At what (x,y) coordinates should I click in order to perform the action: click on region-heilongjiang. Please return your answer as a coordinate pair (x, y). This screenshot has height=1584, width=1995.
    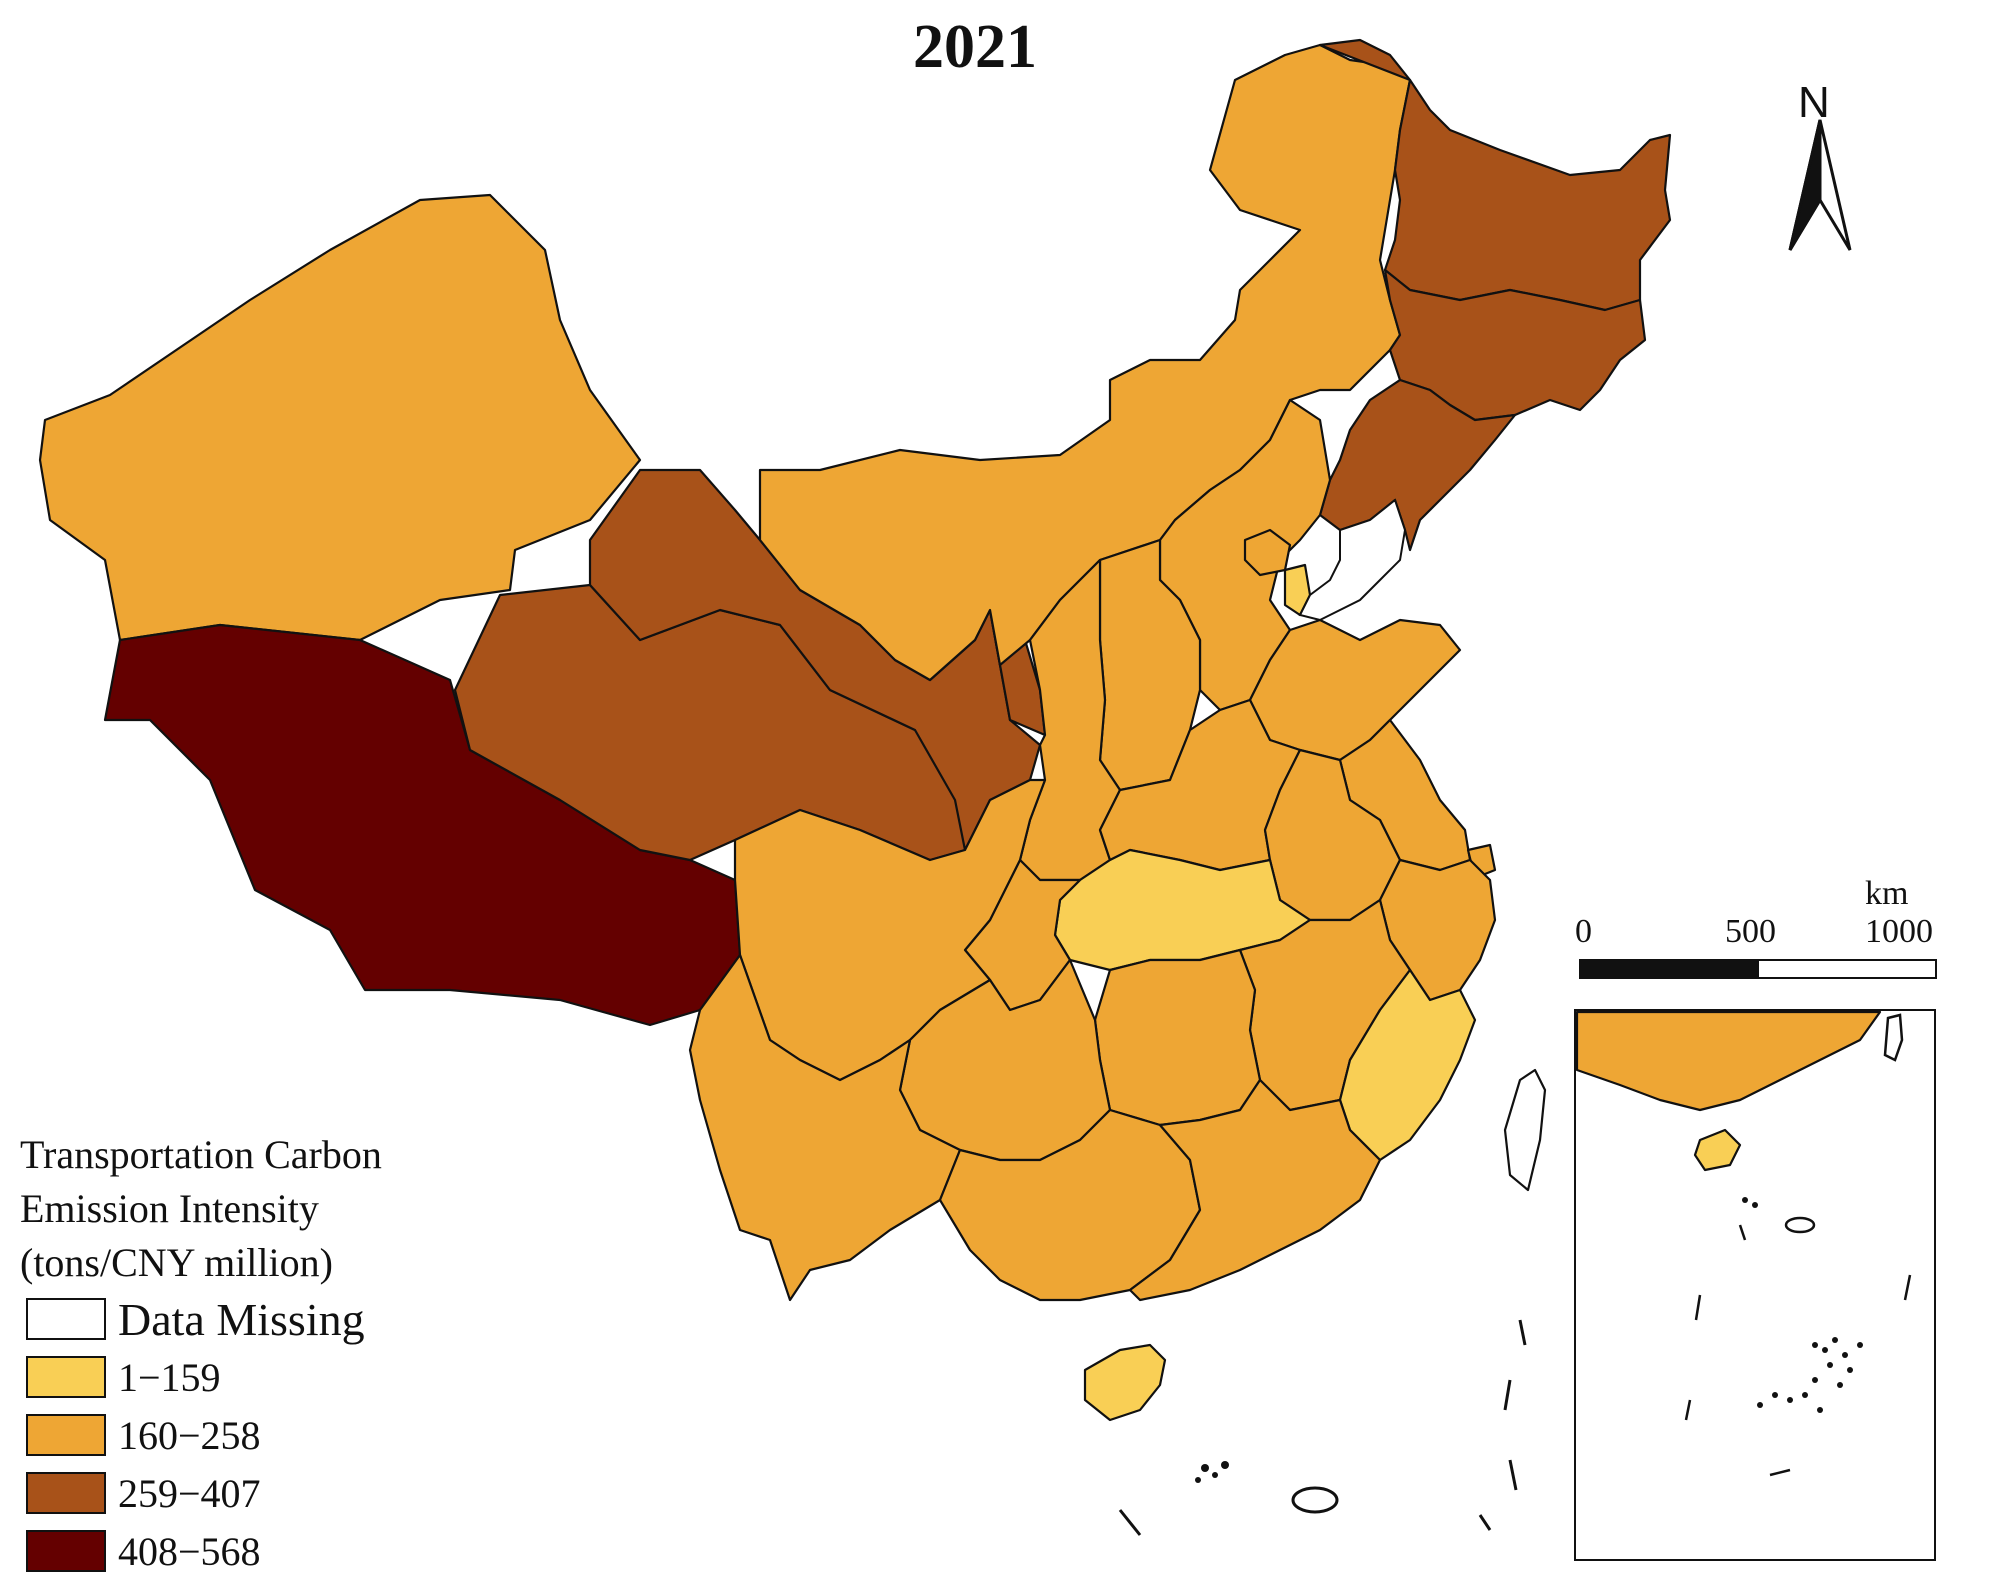
    Looking at the image, I should click on (1495, 175).